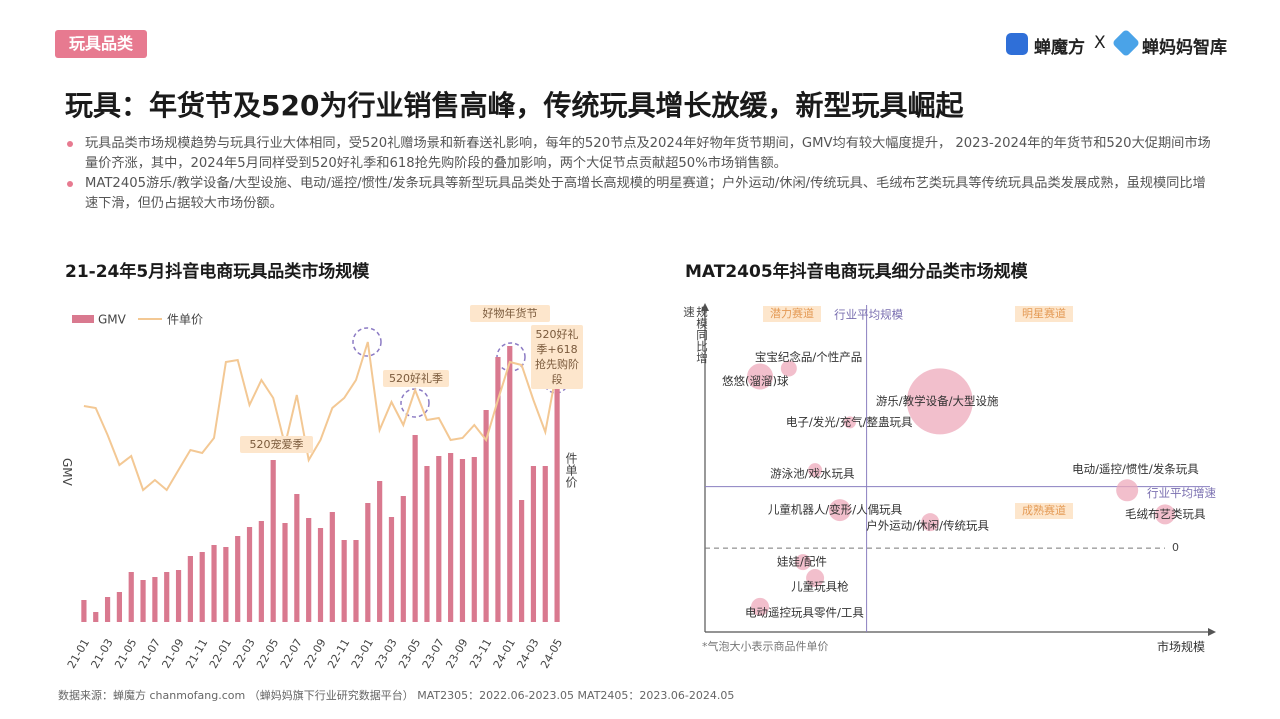 The height and width of the screenshot is (719, 1280). Describe the element at coordinates (217, 272) in the screenshot. I see `chart-title: 21-24年5月抖音电商玩具品类市场规模` at that location.